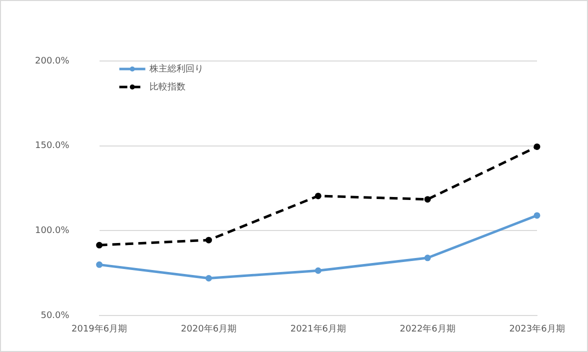  What do you see at coordinates (52, 146) in the screenshot?
I see `y-tick-label: 150.0%` at bounding box center [52, 146].